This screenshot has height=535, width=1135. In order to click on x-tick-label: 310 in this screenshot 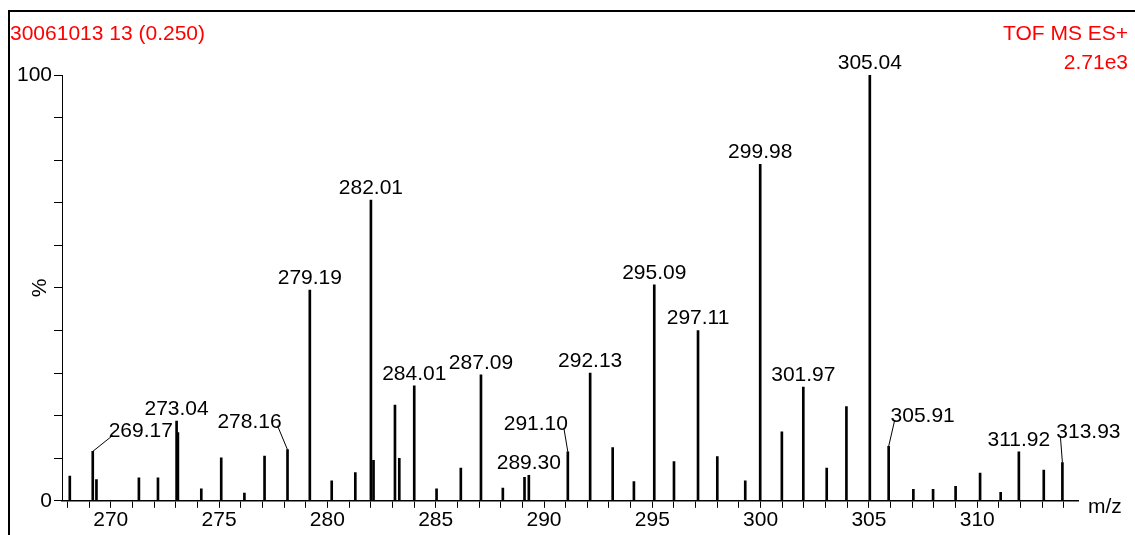, I will do `click(977, 519)`.